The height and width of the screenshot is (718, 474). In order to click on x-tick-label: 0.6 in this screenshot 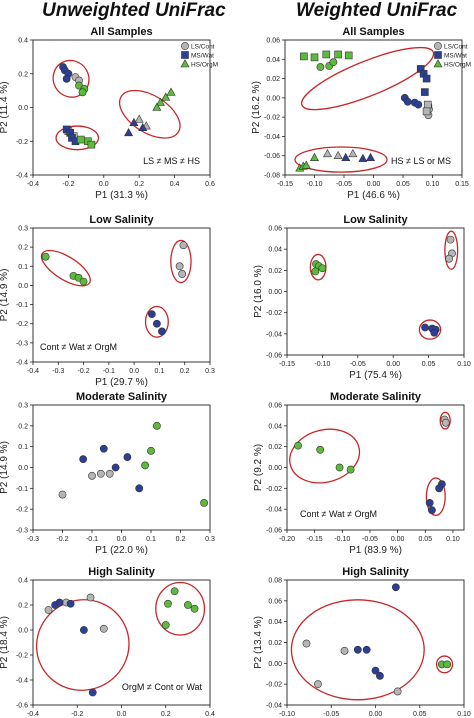, I will do `click(210, 184)`.